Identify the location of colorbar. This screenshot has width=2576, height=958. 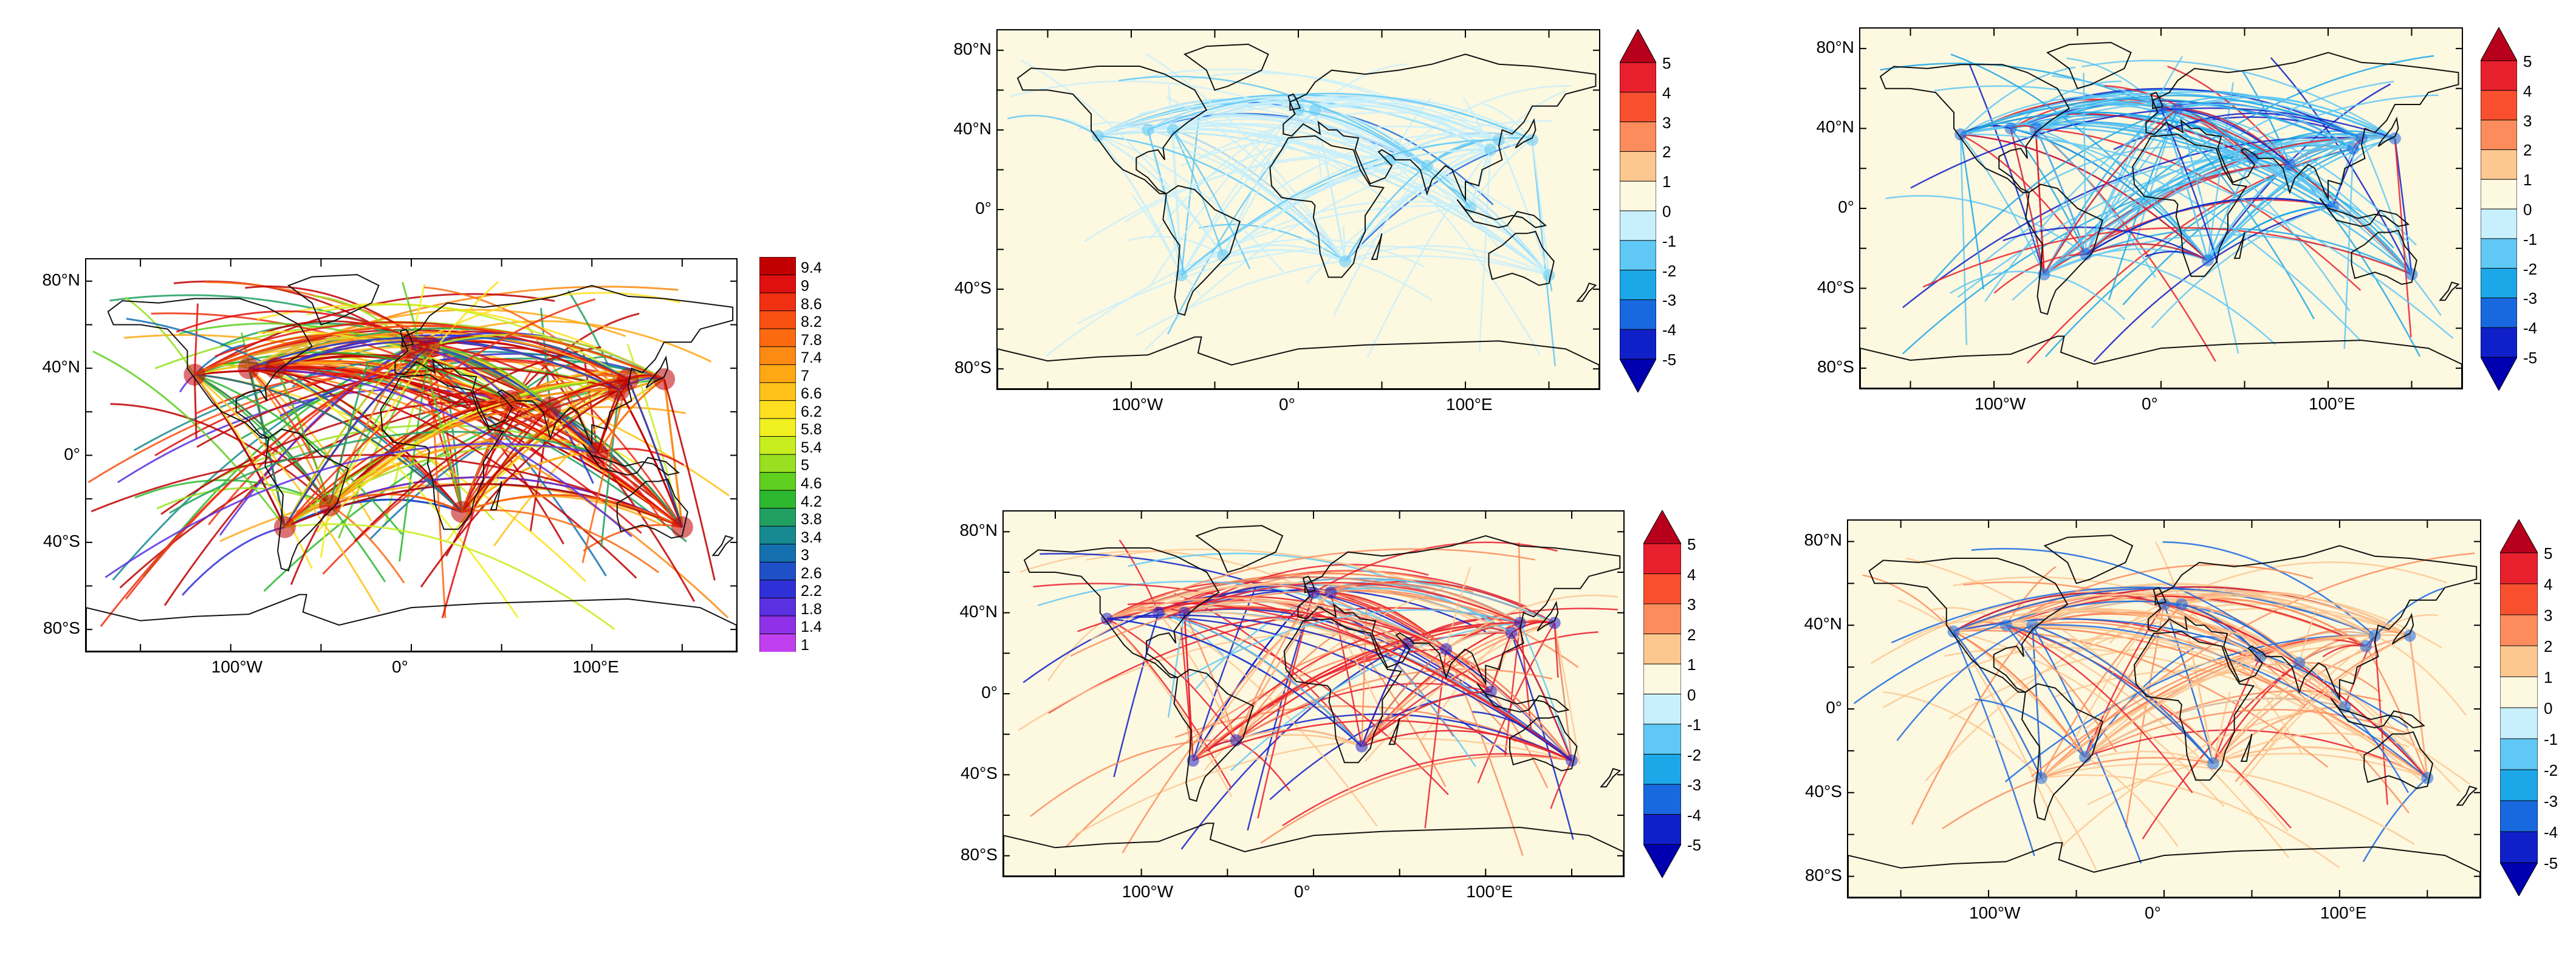
(2518, 707).